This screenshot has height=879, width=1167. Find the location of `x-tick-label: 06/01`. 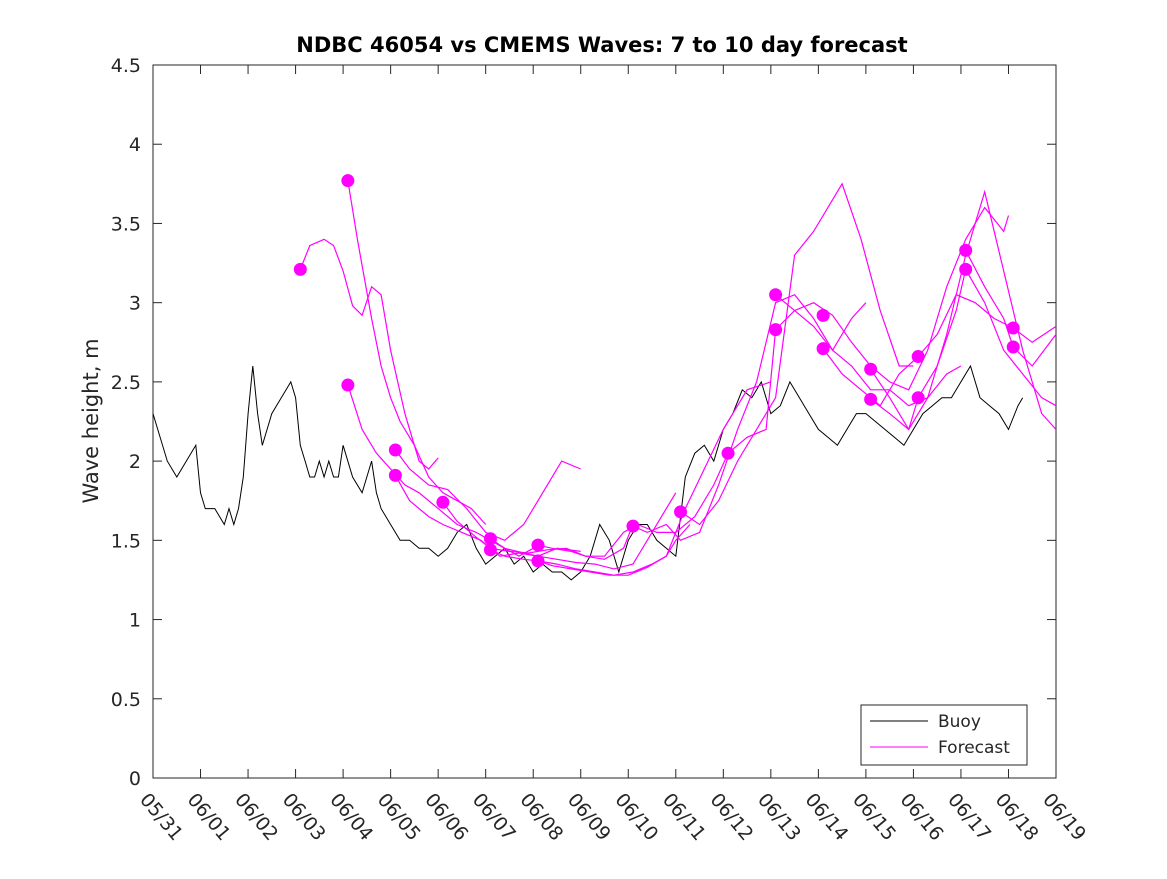

x-tick-label: 06/01 is located at coordinates (209, 817).